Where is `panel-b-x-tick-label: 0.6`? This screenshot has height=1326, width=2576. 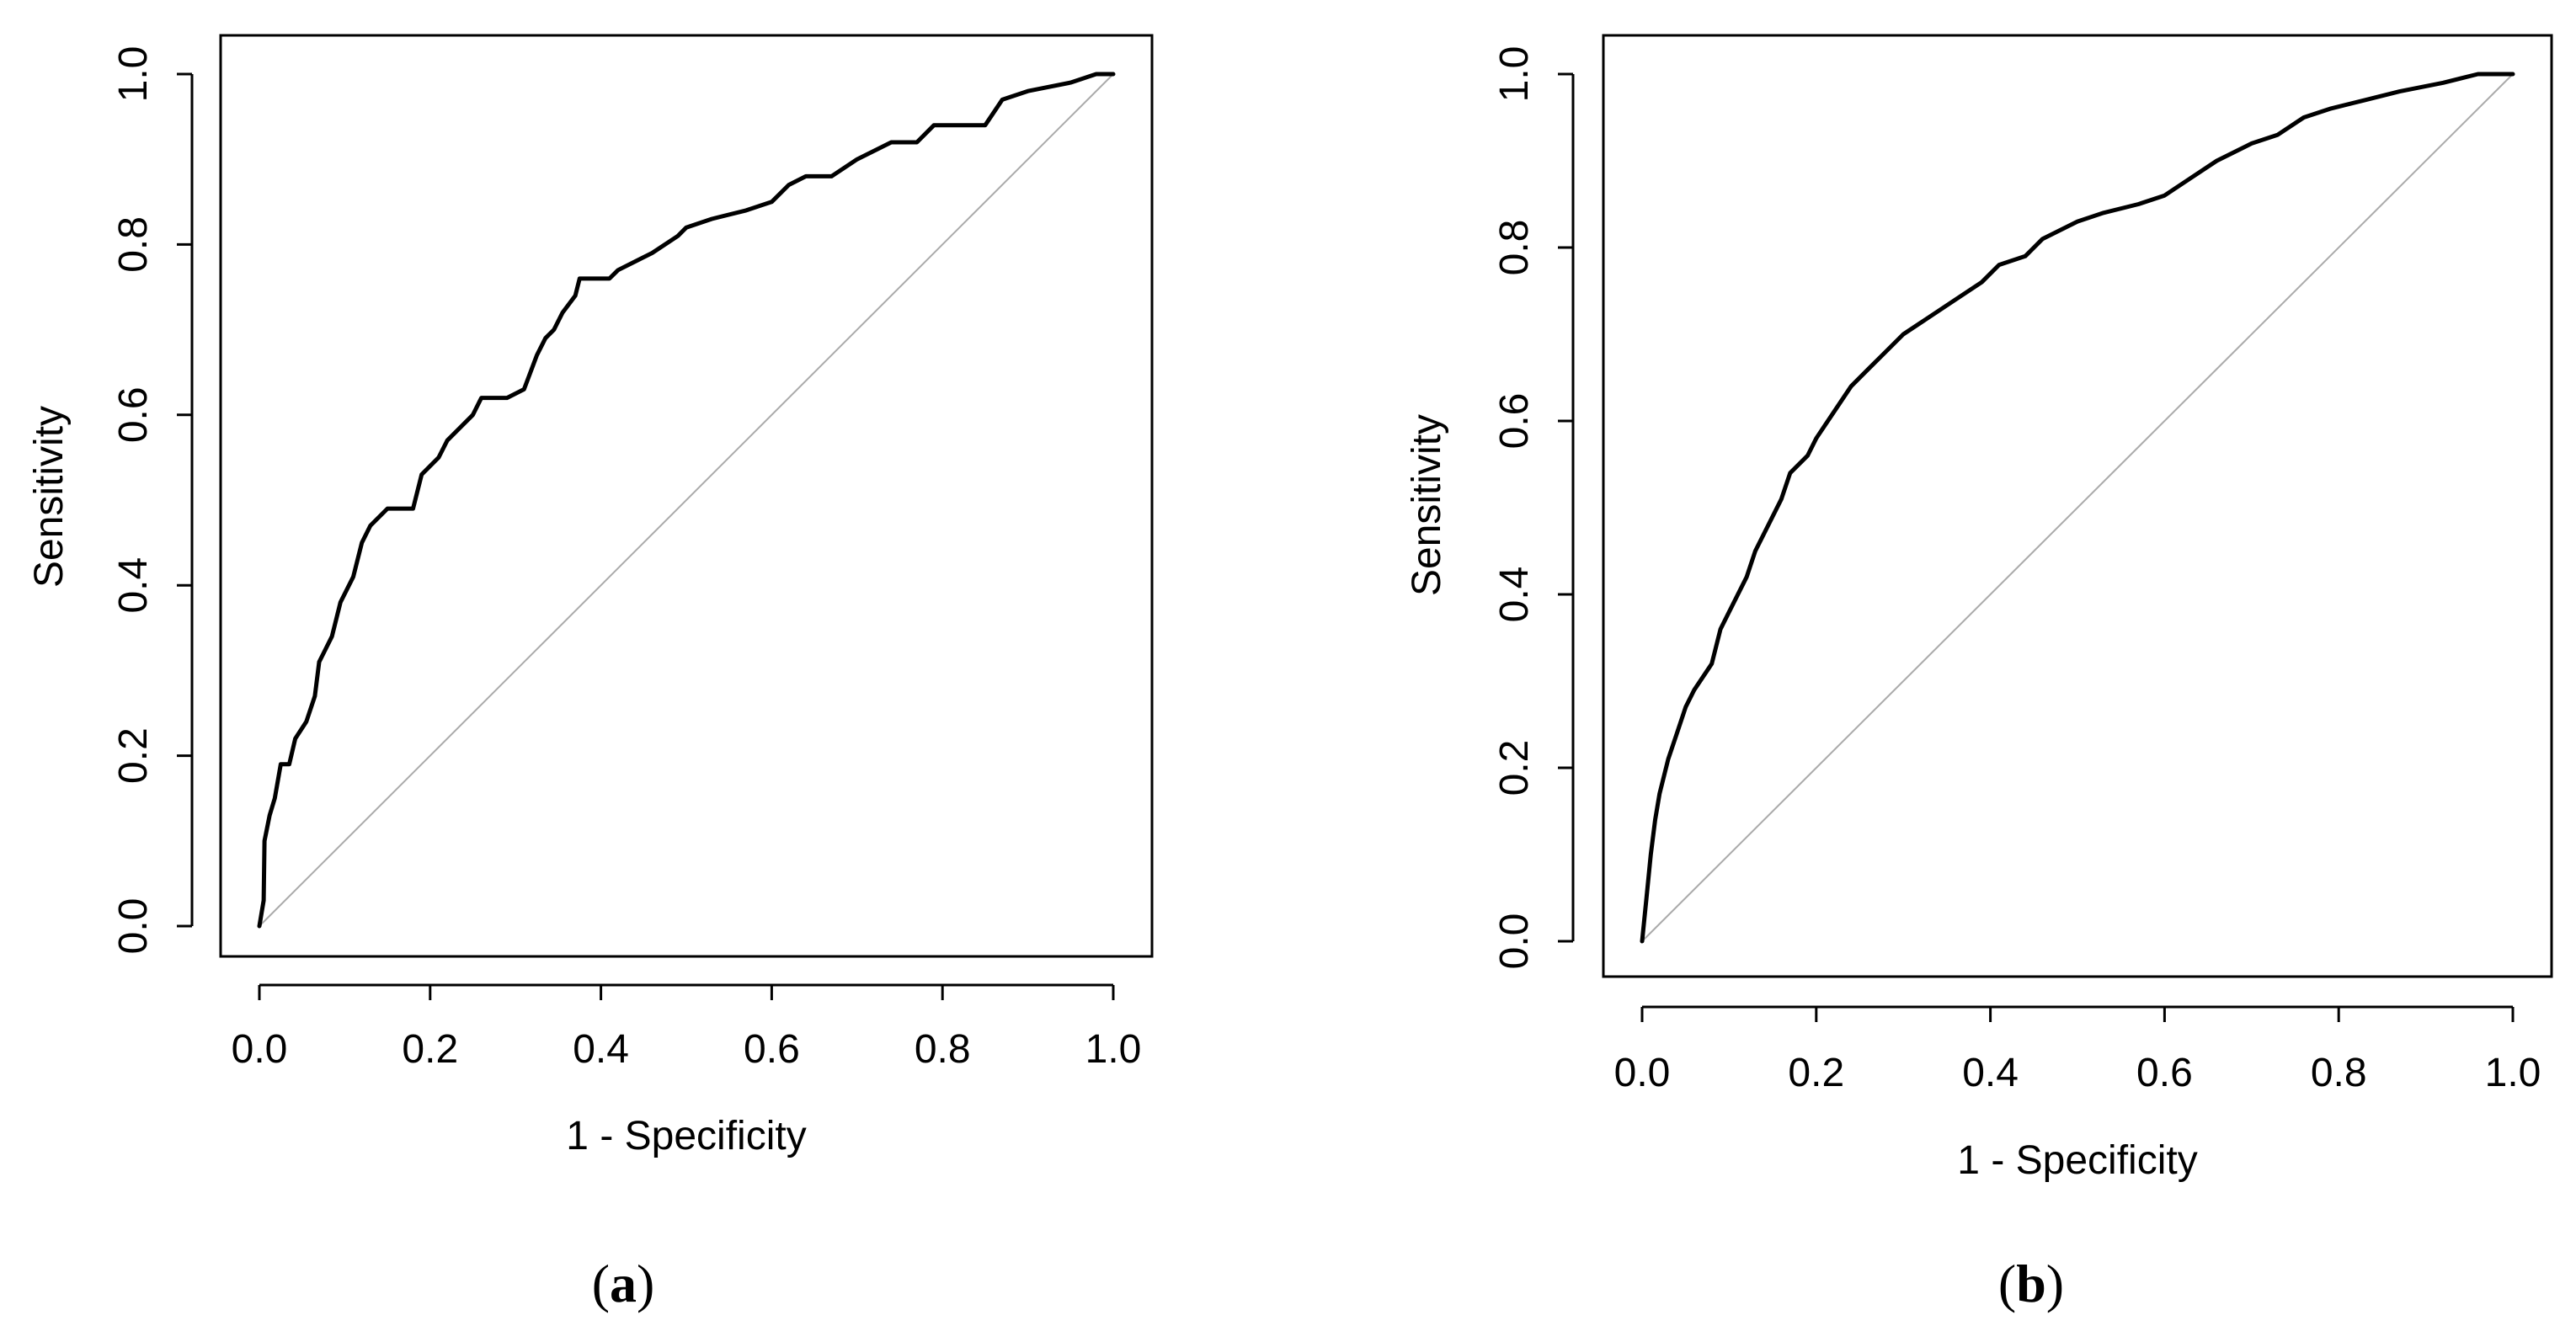 panel-b-x-tick-label: 0.6 is located at coordinates (2164, 1073).